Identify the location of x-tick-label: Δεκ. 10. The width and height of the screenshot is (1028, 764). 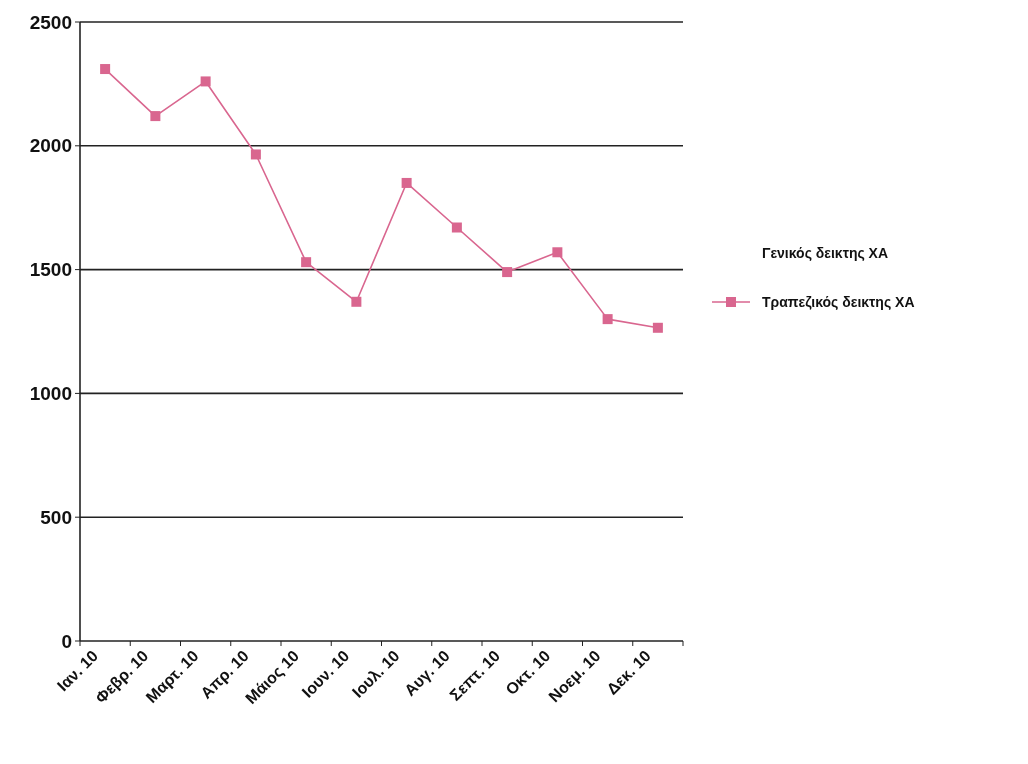
(629, 672).